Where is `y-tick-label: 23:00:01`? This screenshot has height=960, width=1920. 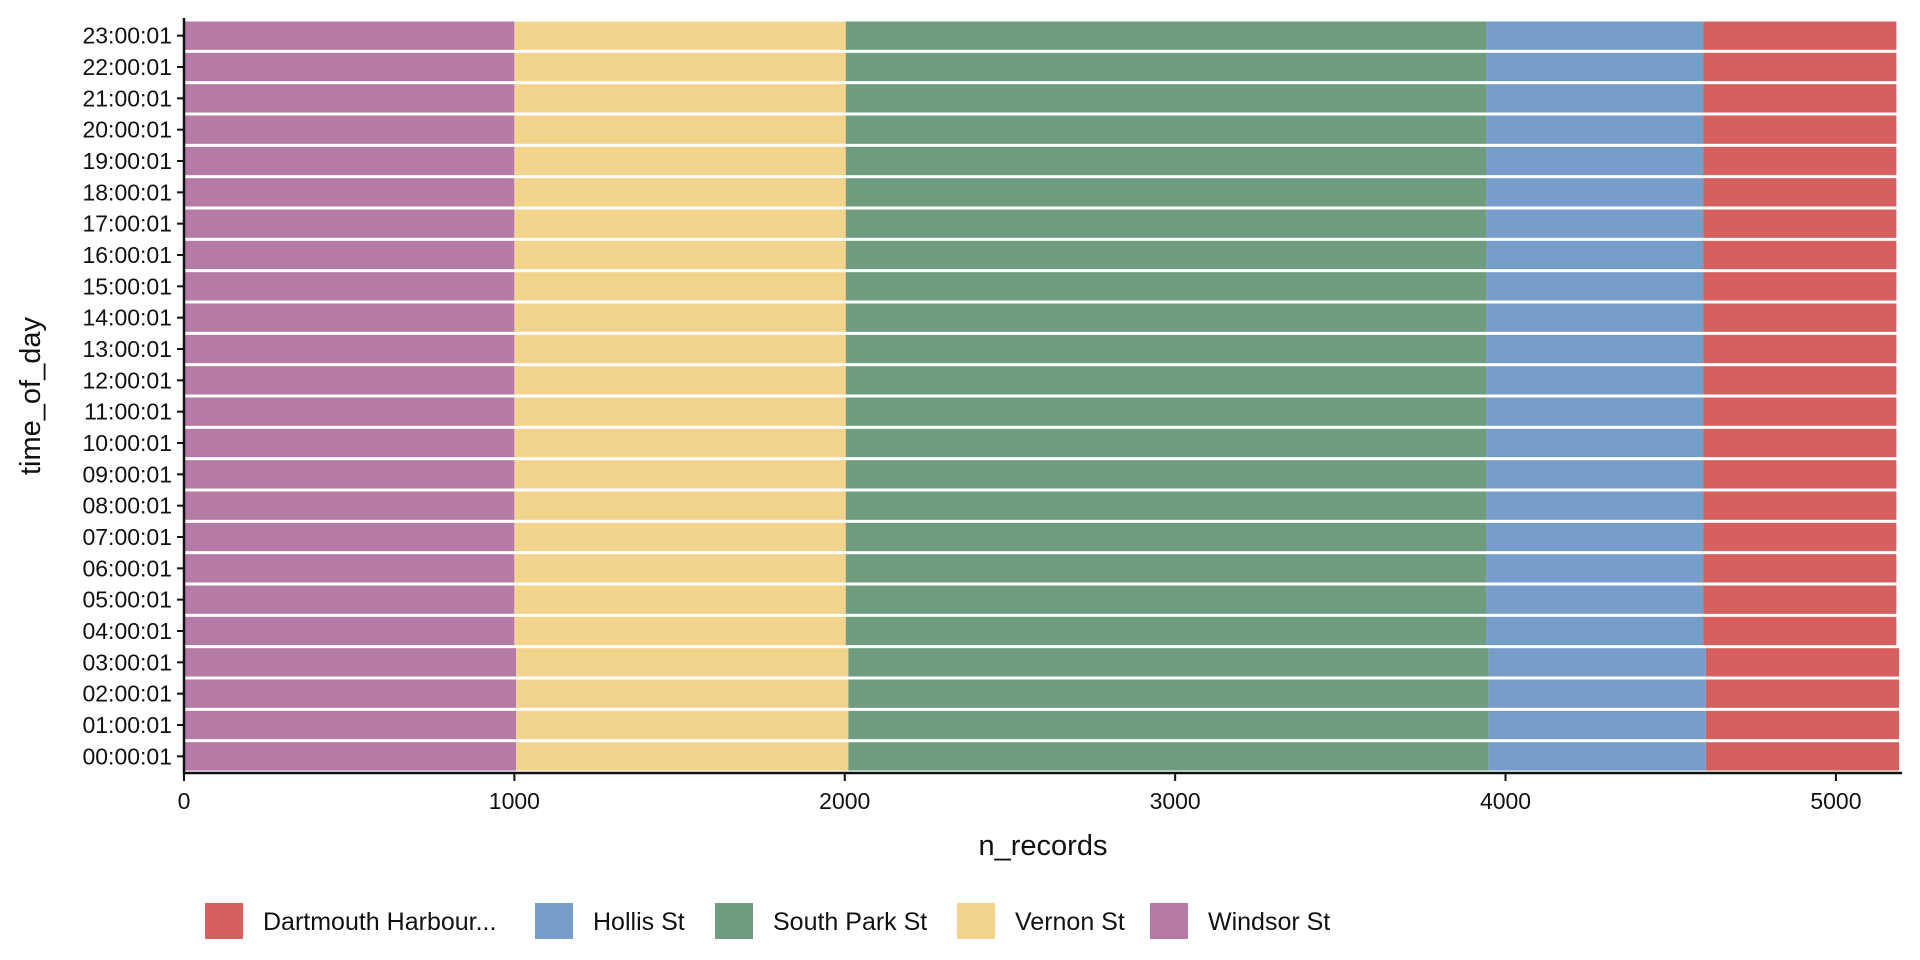
y-tick-label: 23:00:01 is located at coordinates (127, 36).